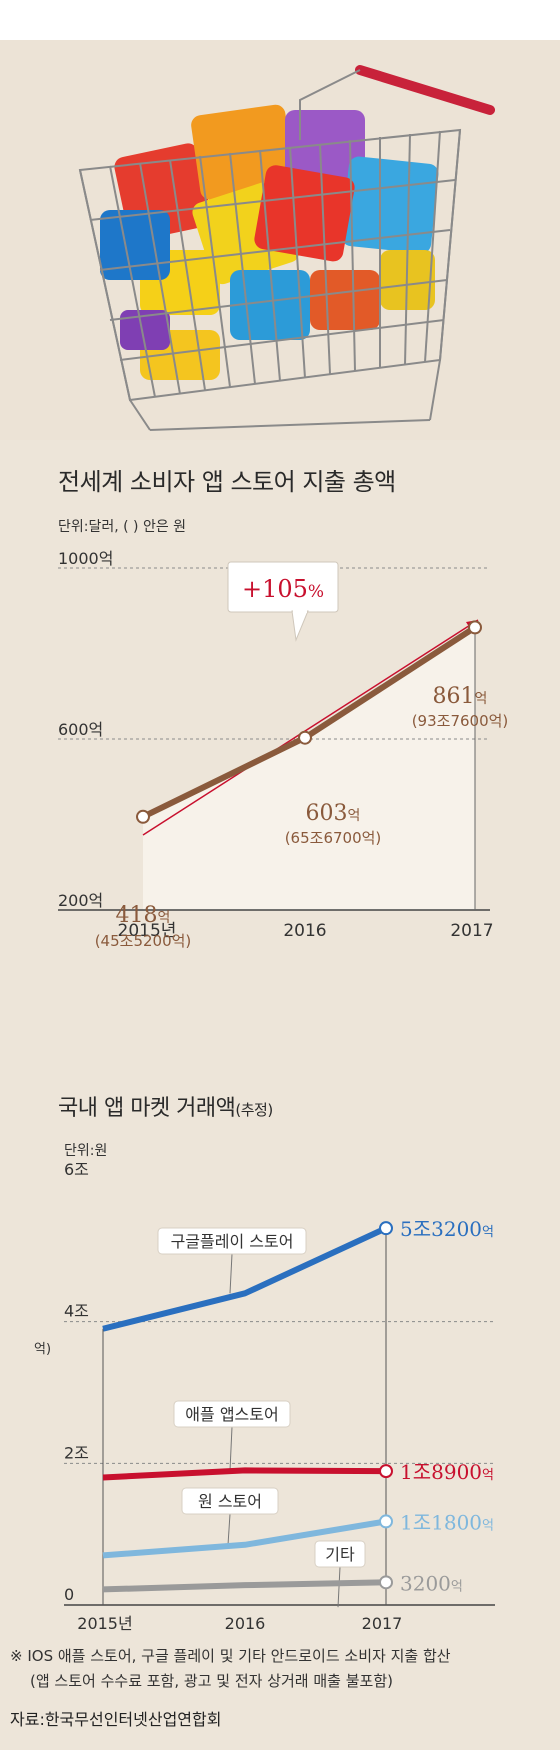 This screenshot has height=1750, width=560. I want to click on chart1-value-sublabel: (65조6700억), so click(333, 838).